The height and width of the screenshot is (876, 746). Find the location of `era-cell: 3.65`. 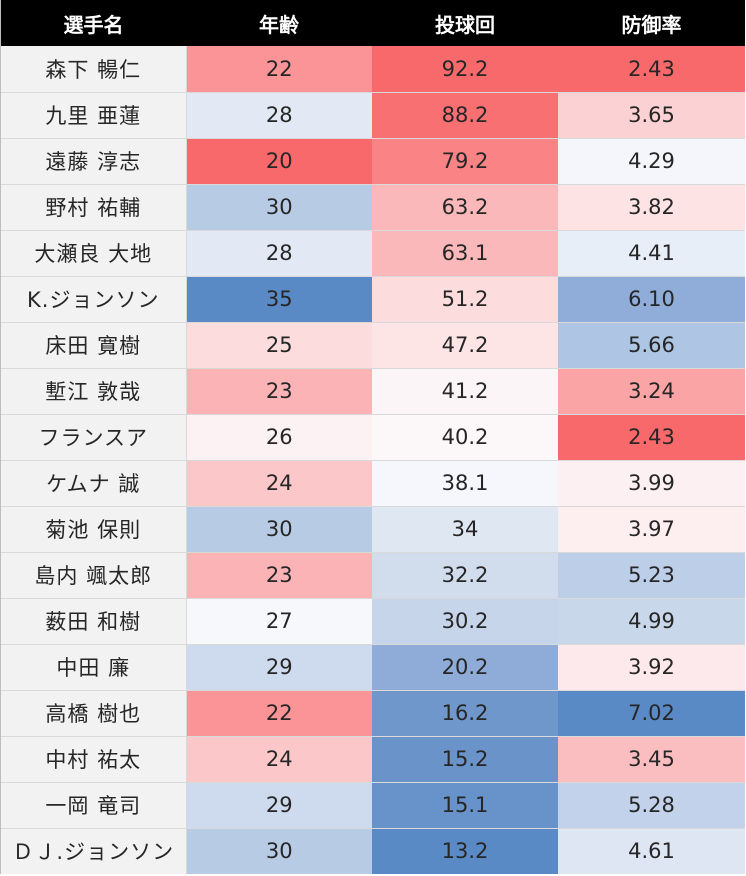

era-cell: 3.65 is located at coordinates (651, 115).